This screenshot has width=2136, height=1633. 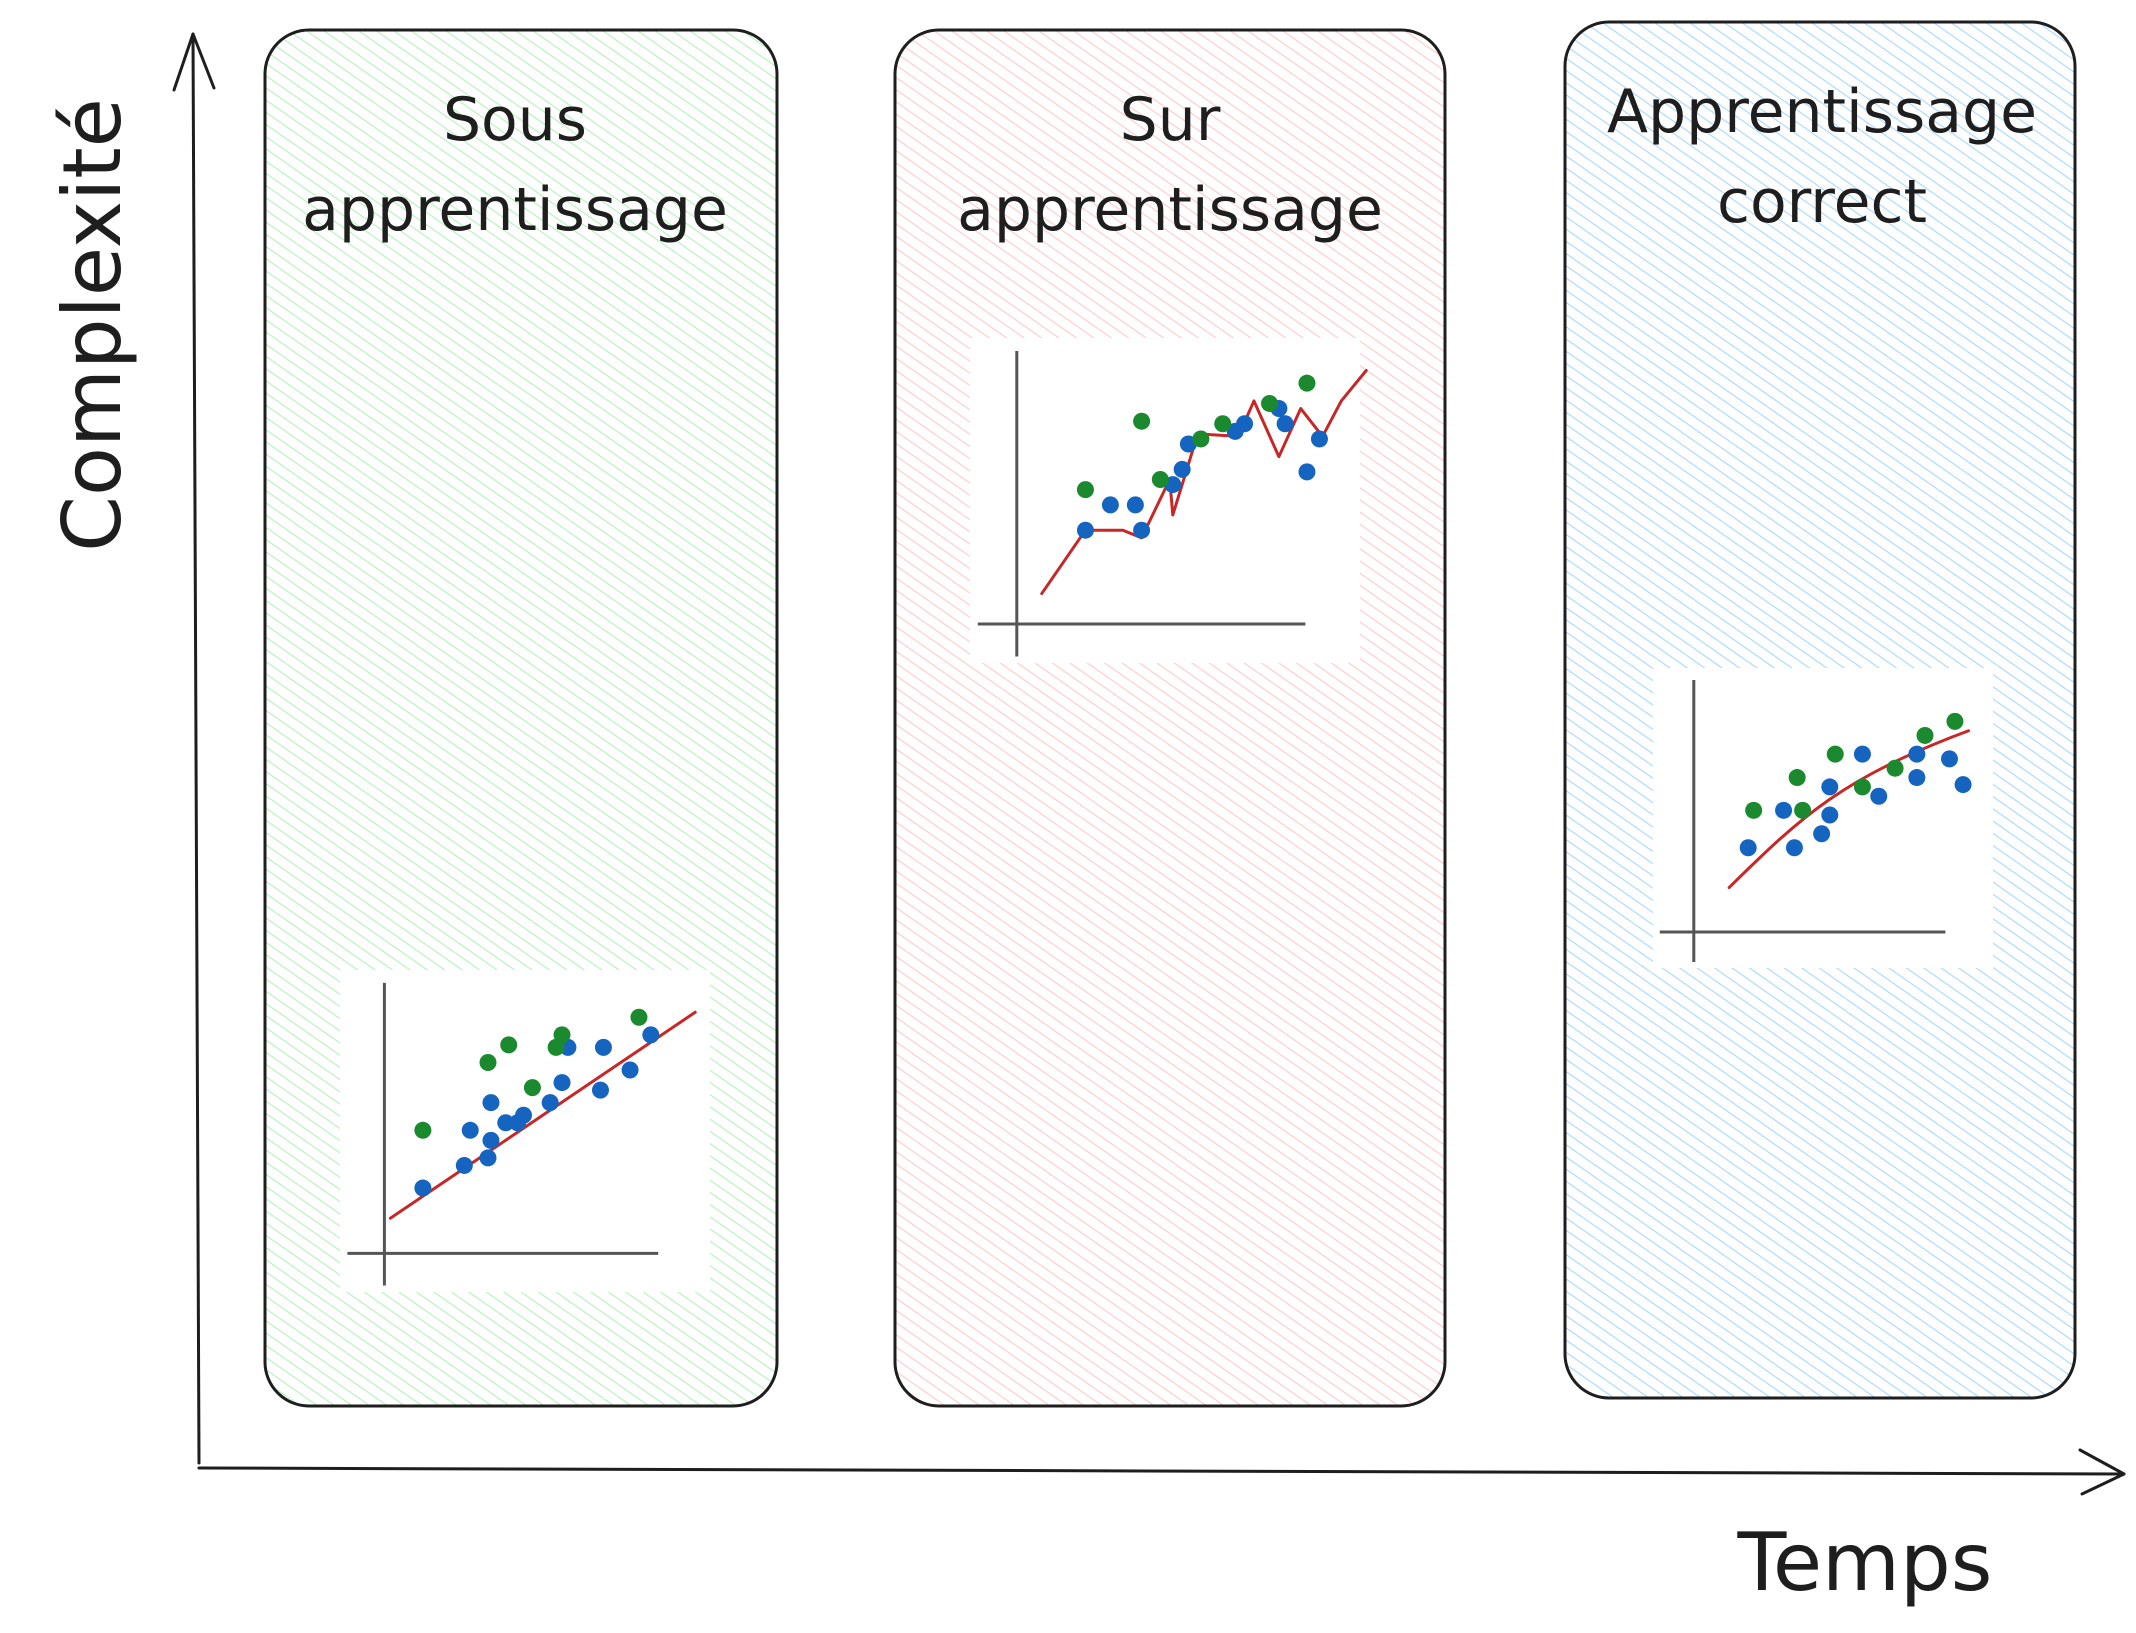 What do you see at coordinates (1822, 202) in the screenshot?
I see `panel-good-fit-title-line2: correct` at bounding box center [1822, 202].